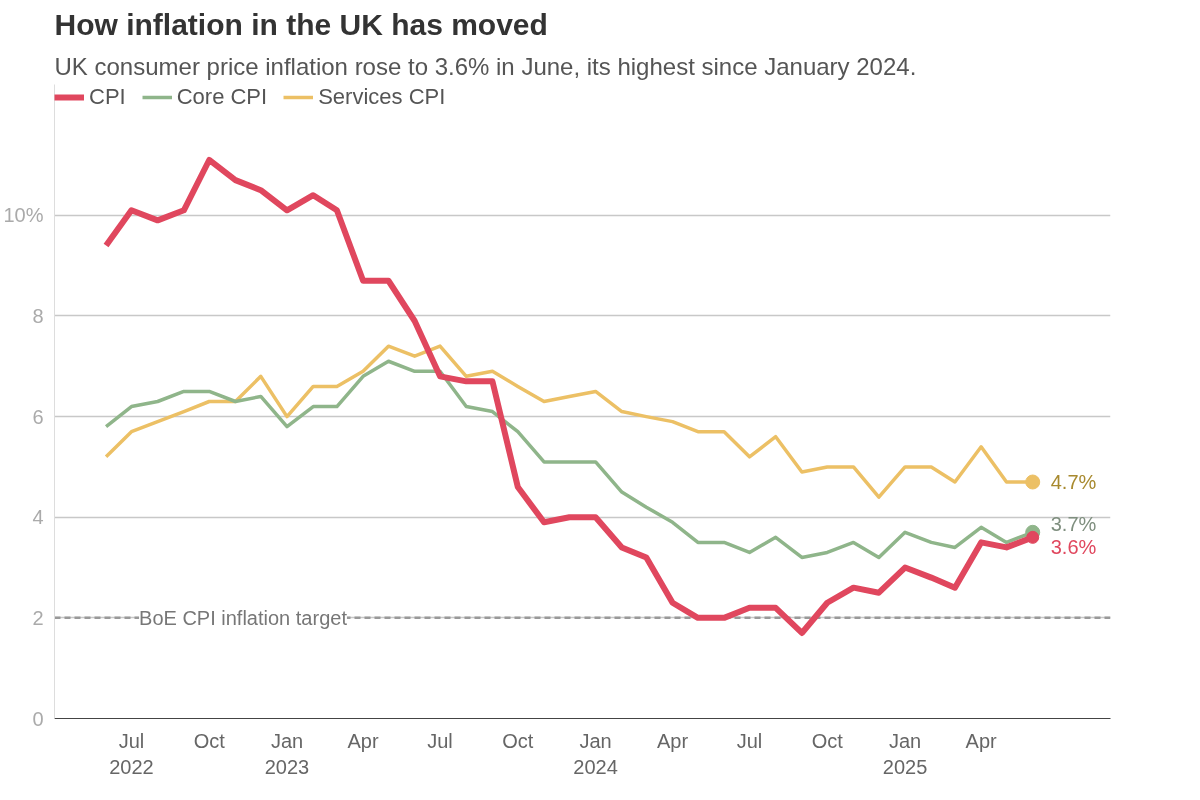  What do you see at coordinates (1073, 482) in the screenshot?
I see `annotation: 4.7%` at bounding box center [1073, 482].